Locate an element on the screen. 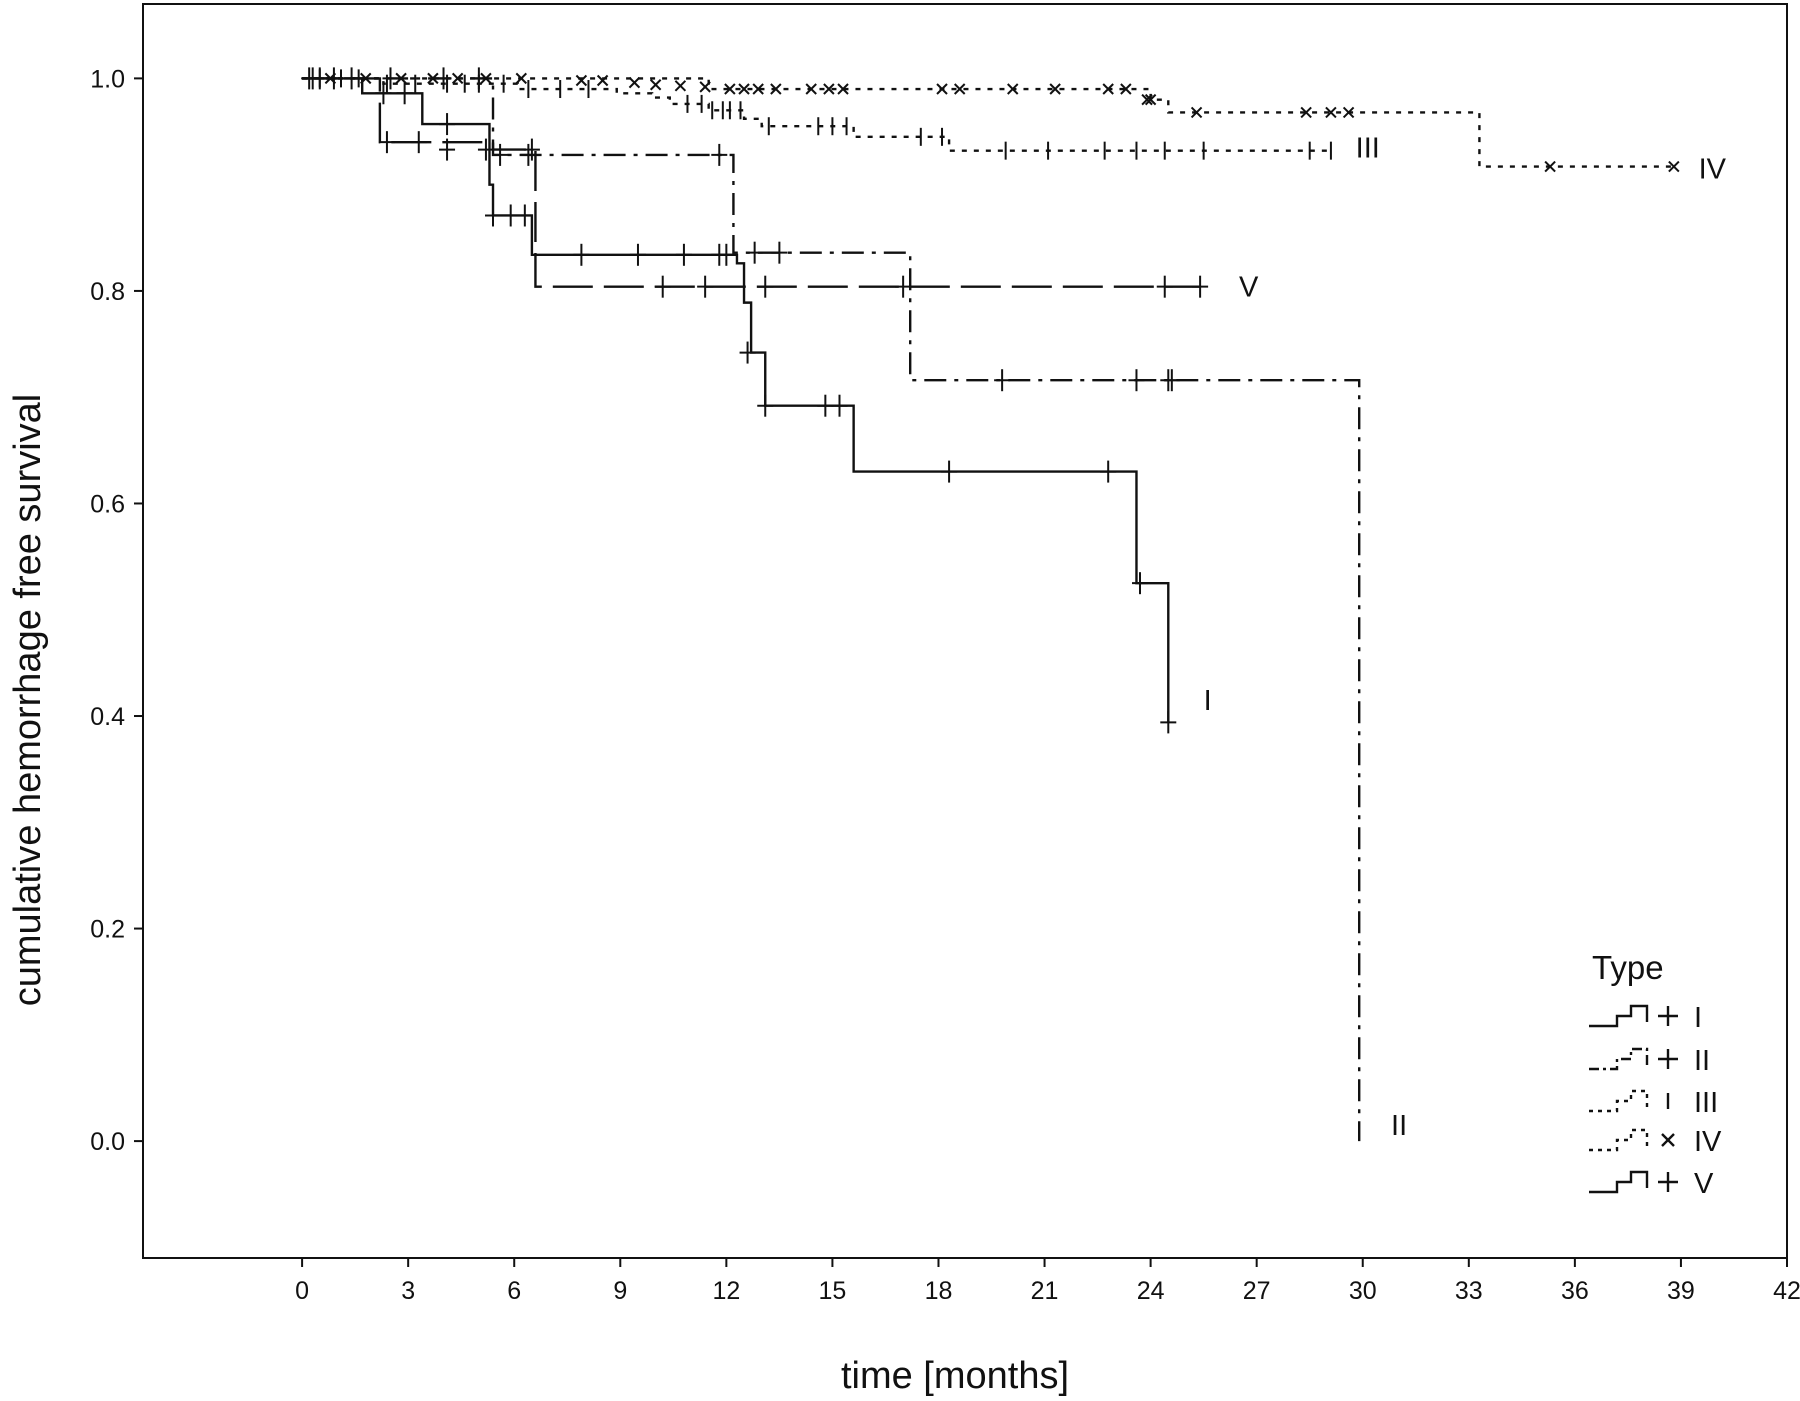 The image size is (1800, 1401). series-IV-line is located at coordinates (988, 122).